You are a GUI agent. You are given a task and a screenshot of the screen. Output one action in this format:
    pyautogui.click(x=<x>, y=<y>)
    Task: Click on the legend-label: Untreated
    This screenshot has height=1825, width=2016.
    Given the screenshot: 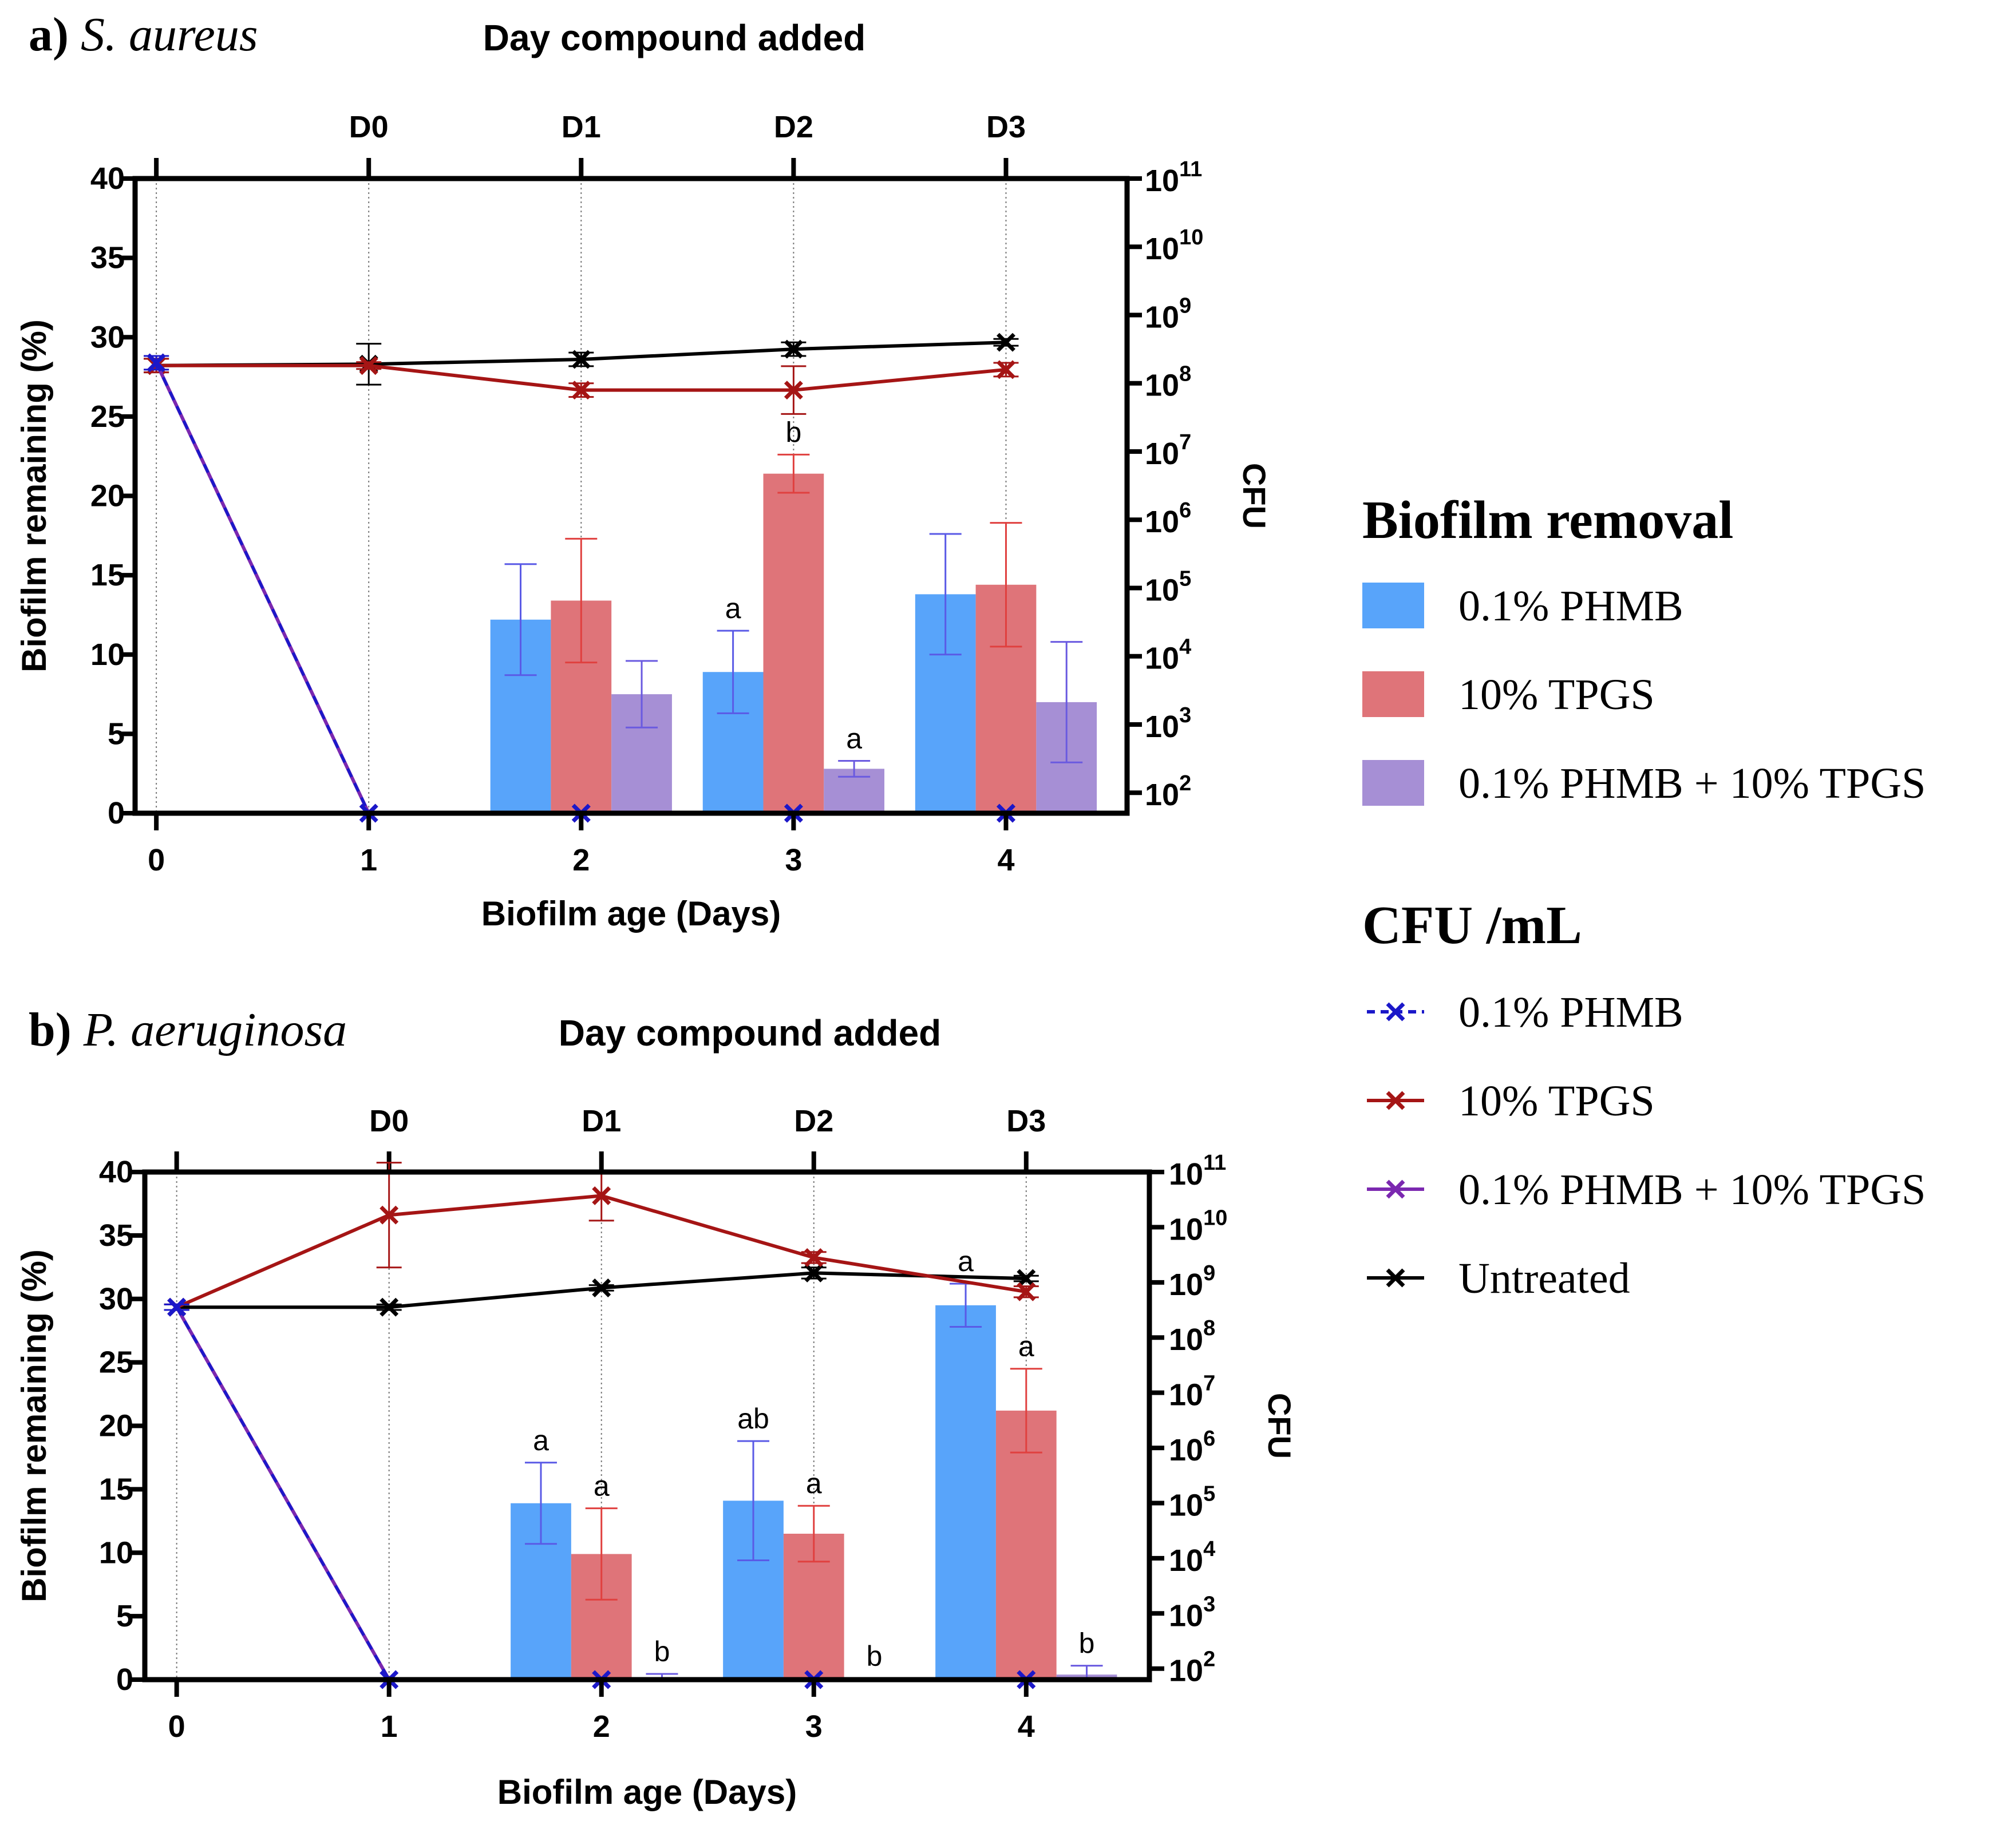 What is the action you would take?
    pyautogui.click(x=1544, y=1278)
    